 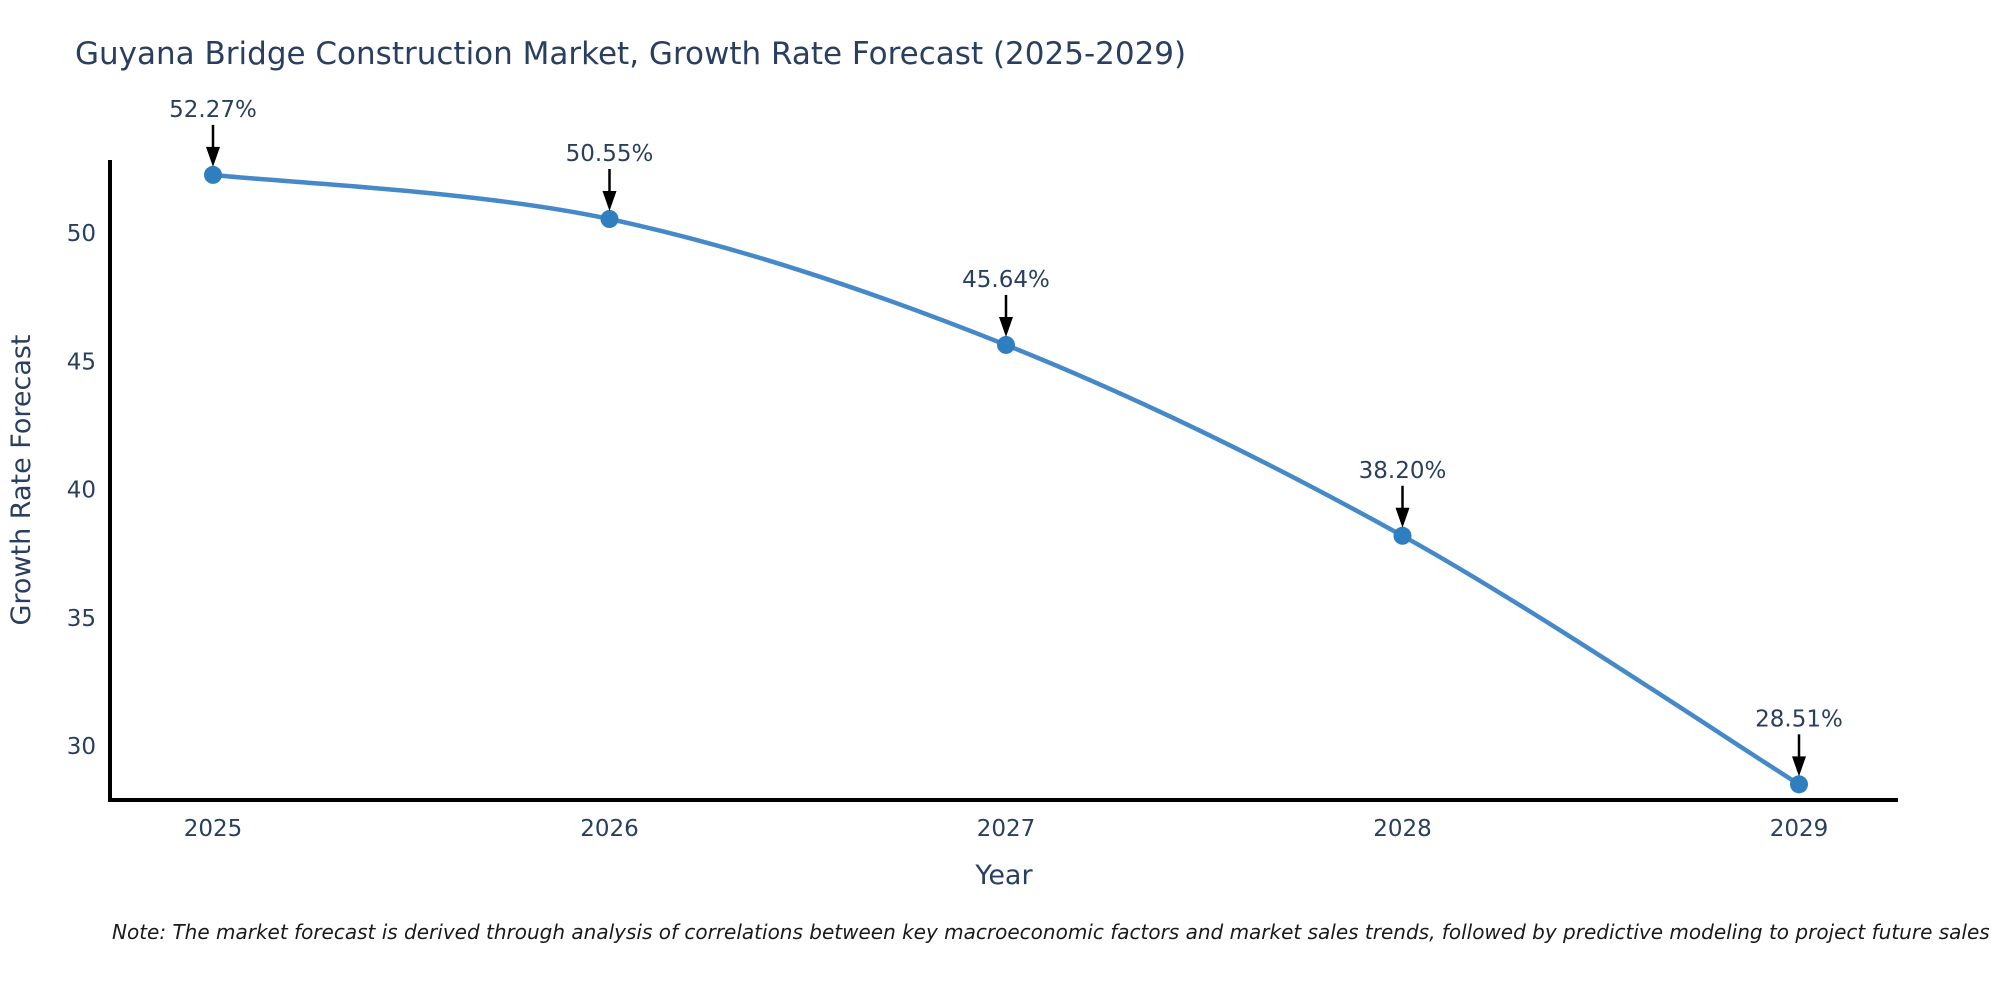 I want to click on y-tick-label: 45, so click(x=81, y=362).